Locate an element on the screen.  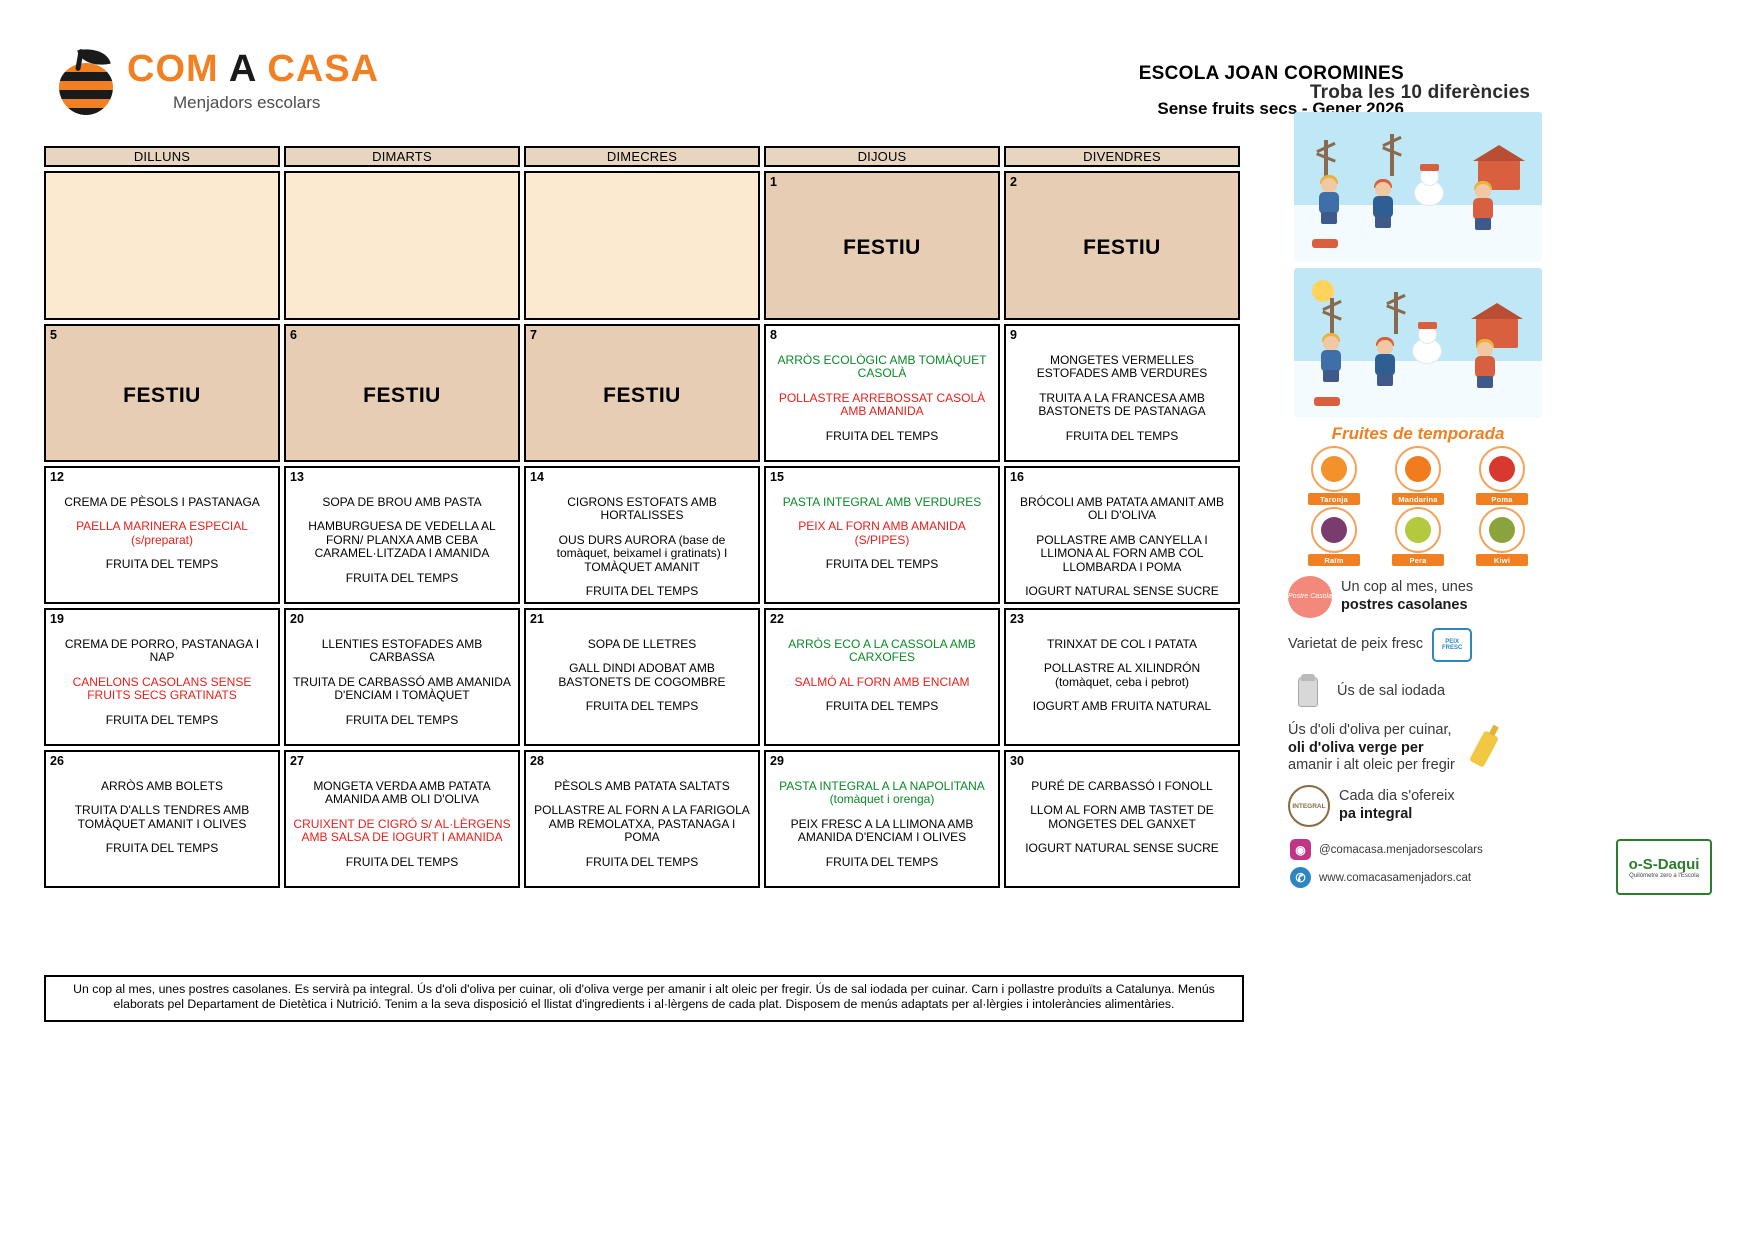
fruit-label: Pera is located at coordinates (1418, 560).